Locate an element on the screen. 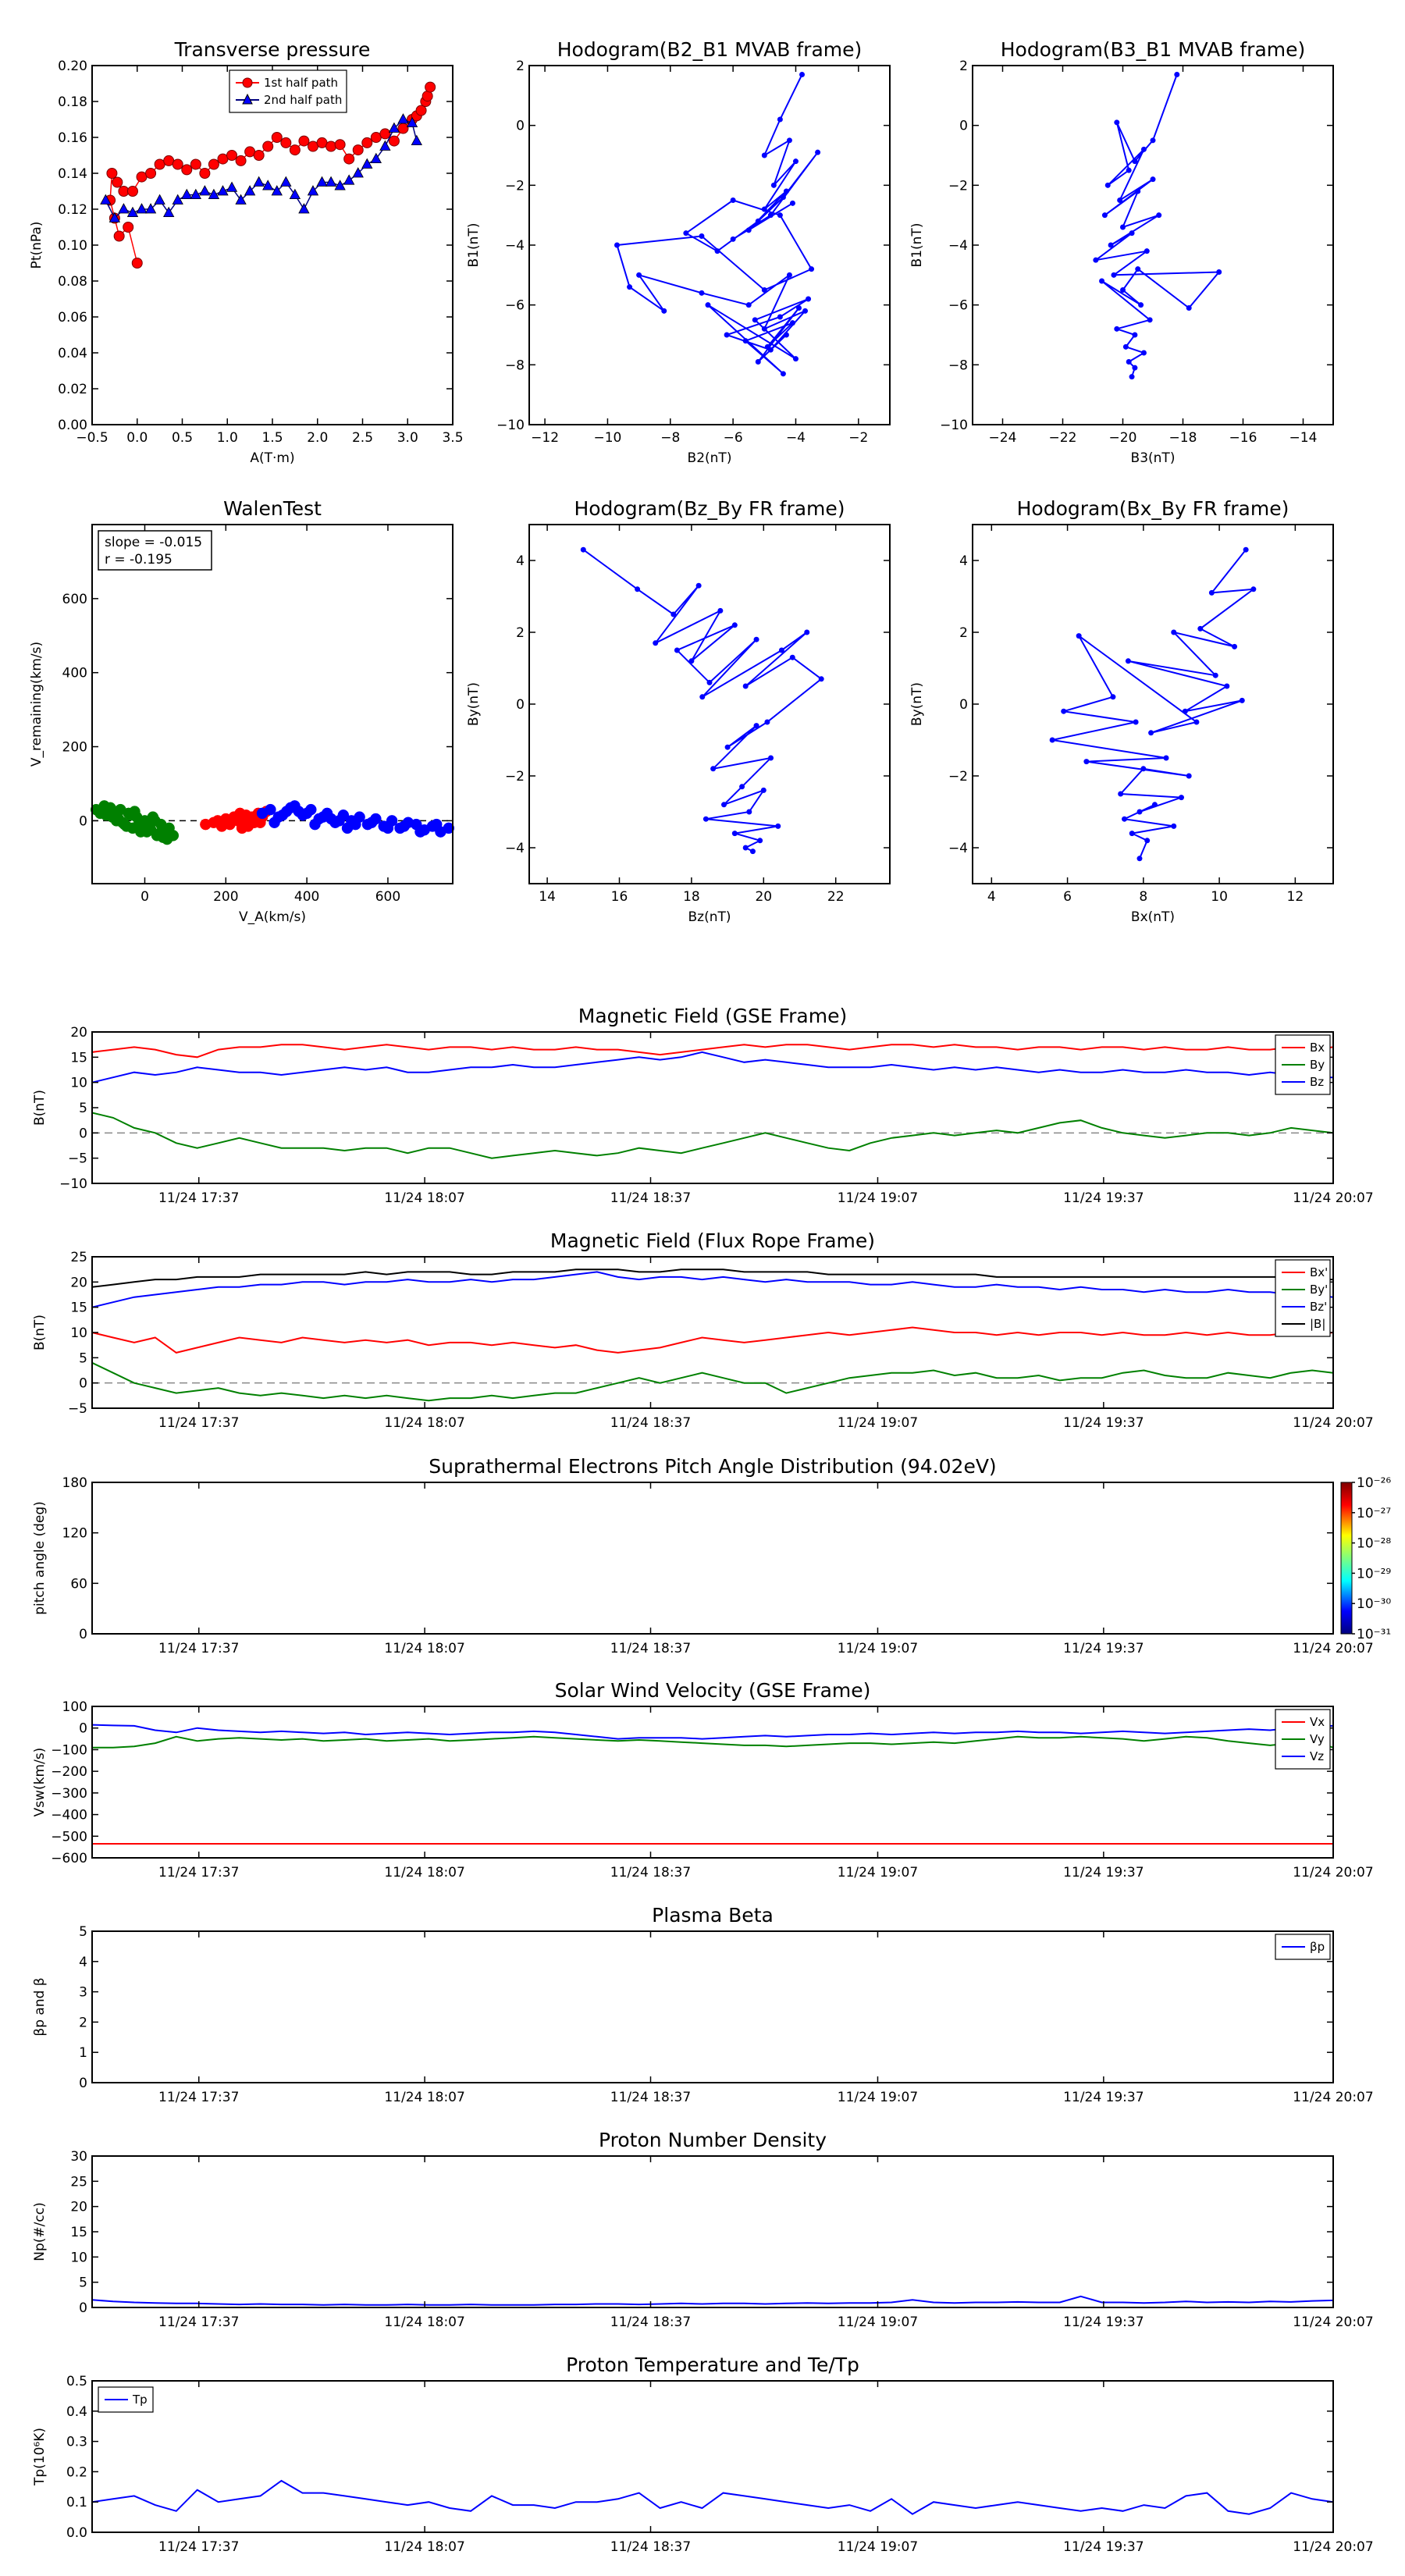  legend-label: Bx' is located at coordinates (1319, 1272).